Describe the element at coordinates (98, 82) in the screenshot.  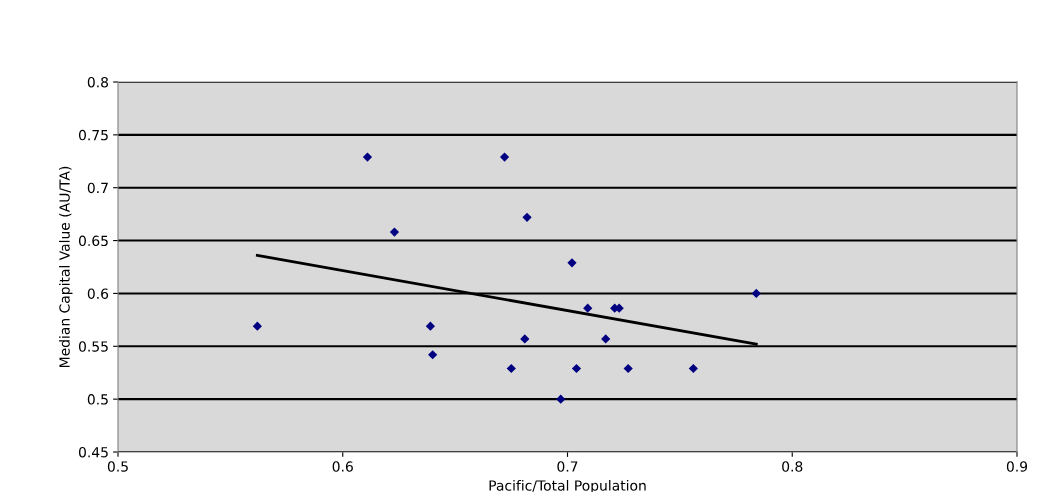
I see `y-tick-label: 0.8` at that location.